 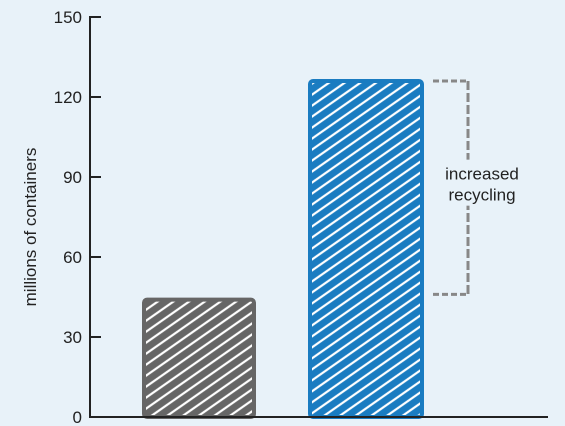 What do you see at coordinates (482, 174) in the screenshot?
I see `annotation-label-line: increased` at bounding box center [482, 174].